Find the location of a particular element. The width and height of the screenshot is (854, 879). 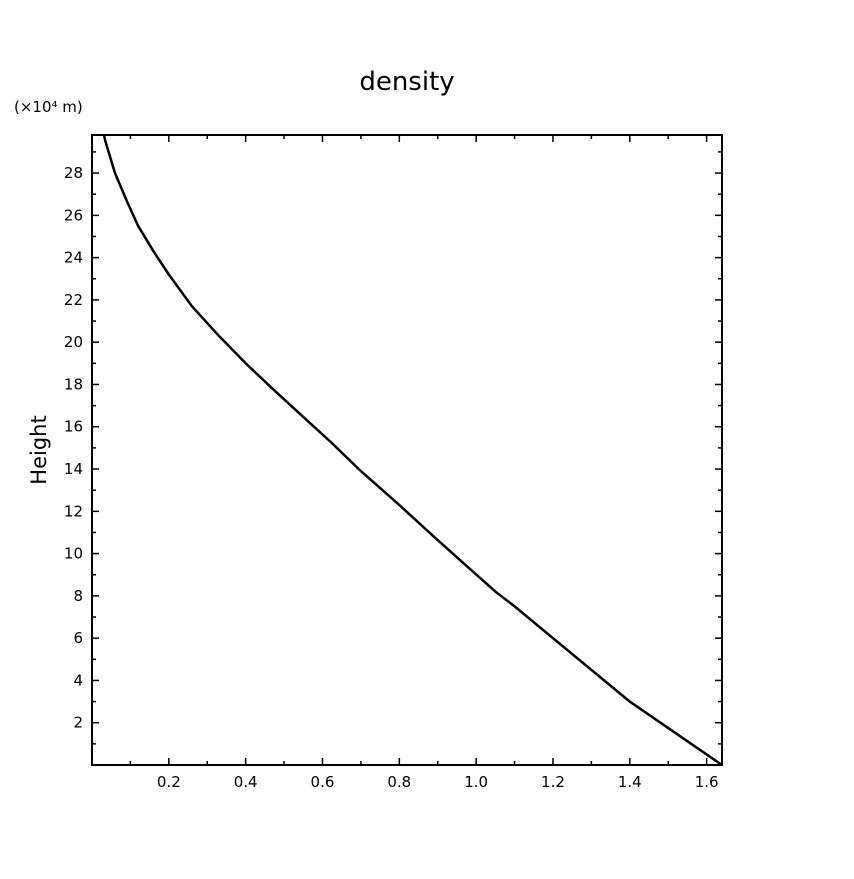

x-tick-label: 0.6 is located at coordinates (323, 782).